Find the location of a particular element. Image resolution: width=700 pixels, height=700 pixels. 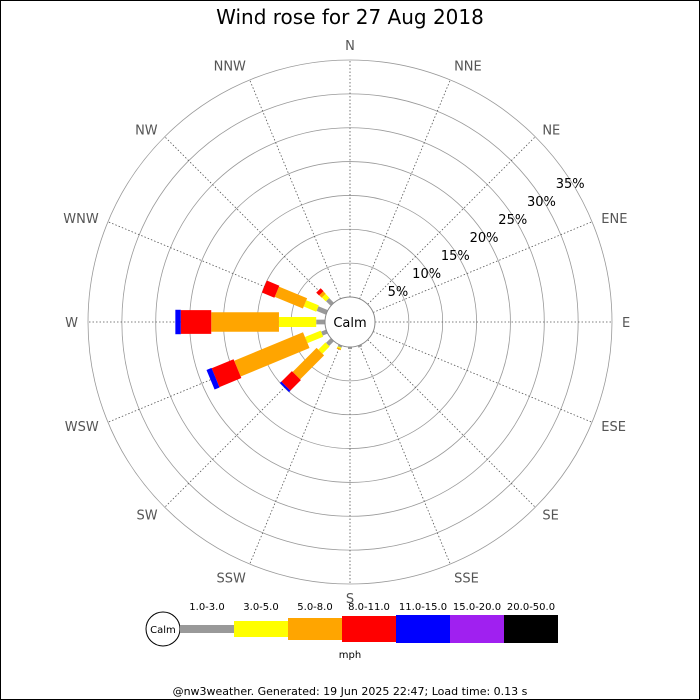

ring-labels: 5%10%15%20% 25%30%35% is located at coordinates (486, 238).